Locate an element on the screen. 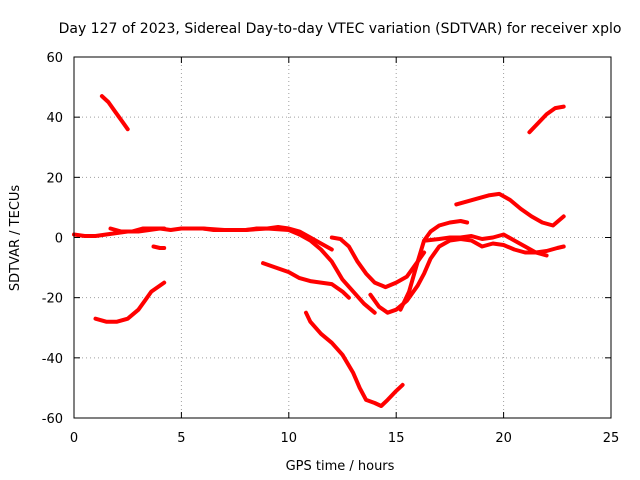 The image size is (640, 480). y-tick-label: 40 is located at coordinates (54, 118).